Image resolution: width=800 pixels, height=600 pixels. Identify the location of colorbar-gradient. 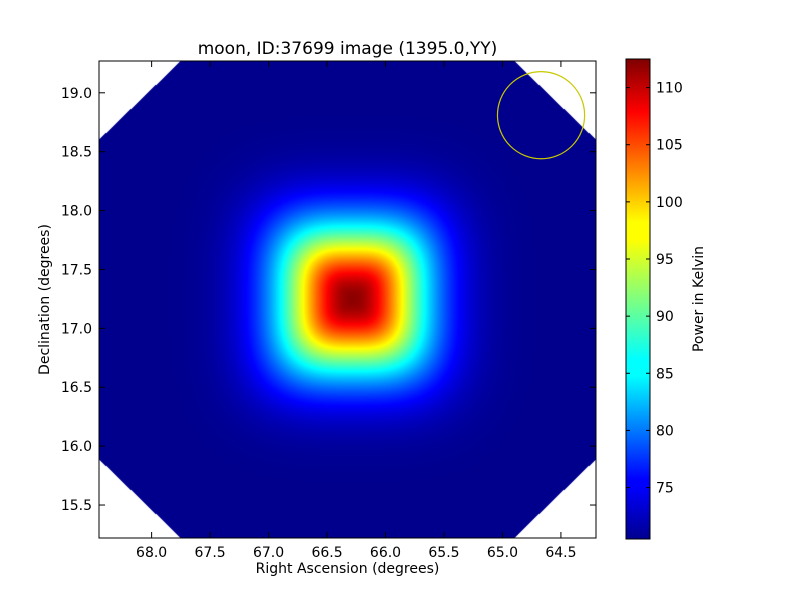
(638, 299).